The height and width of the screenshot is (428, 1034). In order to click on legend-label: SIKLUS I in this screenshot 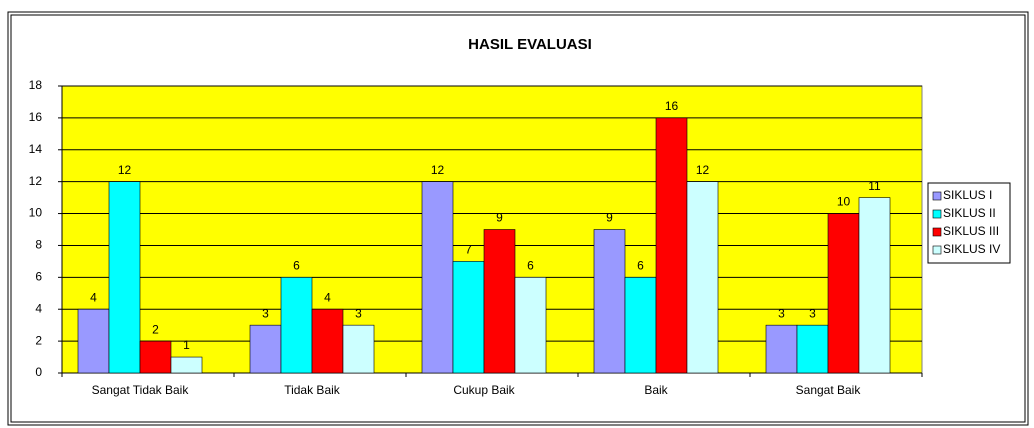, I will do `click(967, 195)`.